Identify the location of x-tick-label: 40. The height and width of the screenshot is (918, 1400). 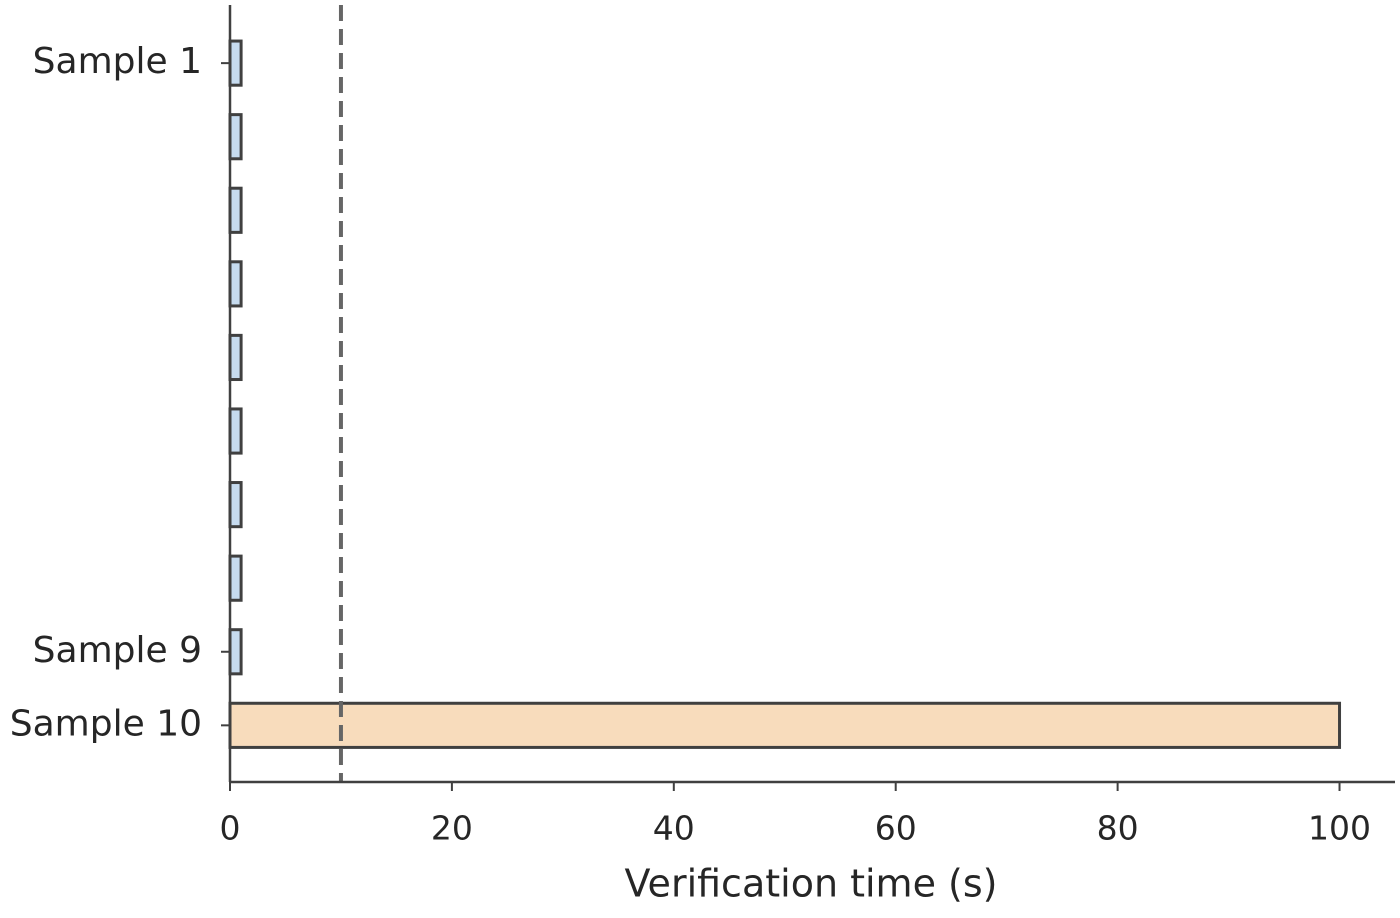
(674, 828).